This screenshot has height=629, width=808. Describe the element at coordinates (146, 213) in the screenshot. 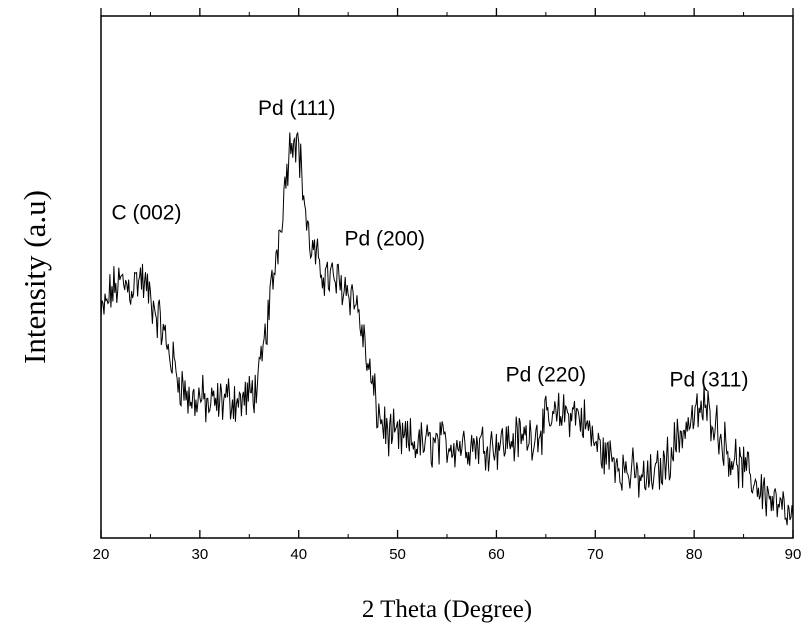

I see `peak-label: C (002)` at that location.